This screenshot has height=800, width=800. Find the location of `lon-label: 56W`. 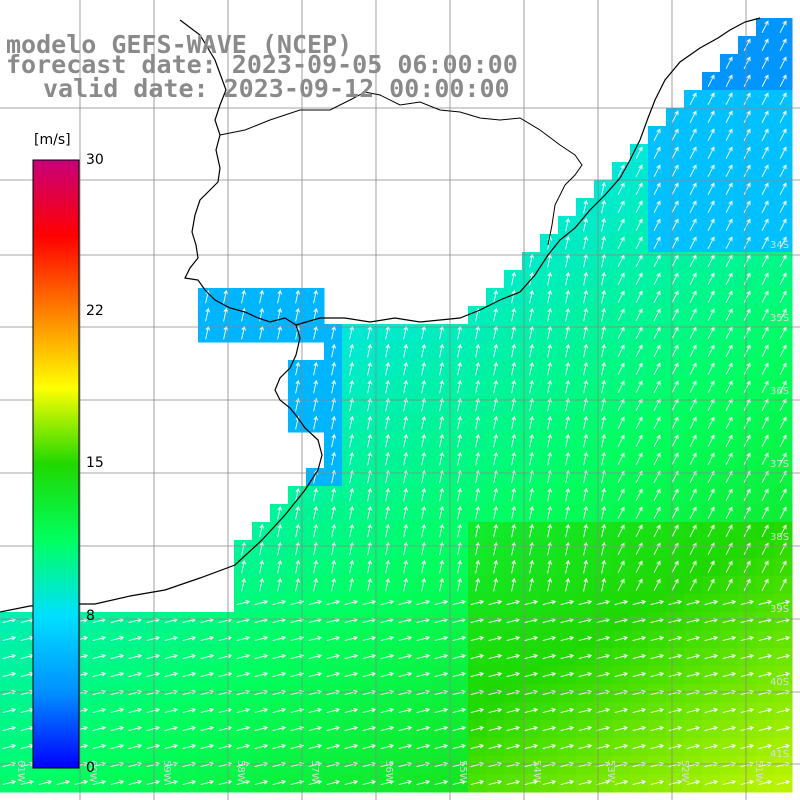

lon-label: 56W is located at coordinates (388, 771).